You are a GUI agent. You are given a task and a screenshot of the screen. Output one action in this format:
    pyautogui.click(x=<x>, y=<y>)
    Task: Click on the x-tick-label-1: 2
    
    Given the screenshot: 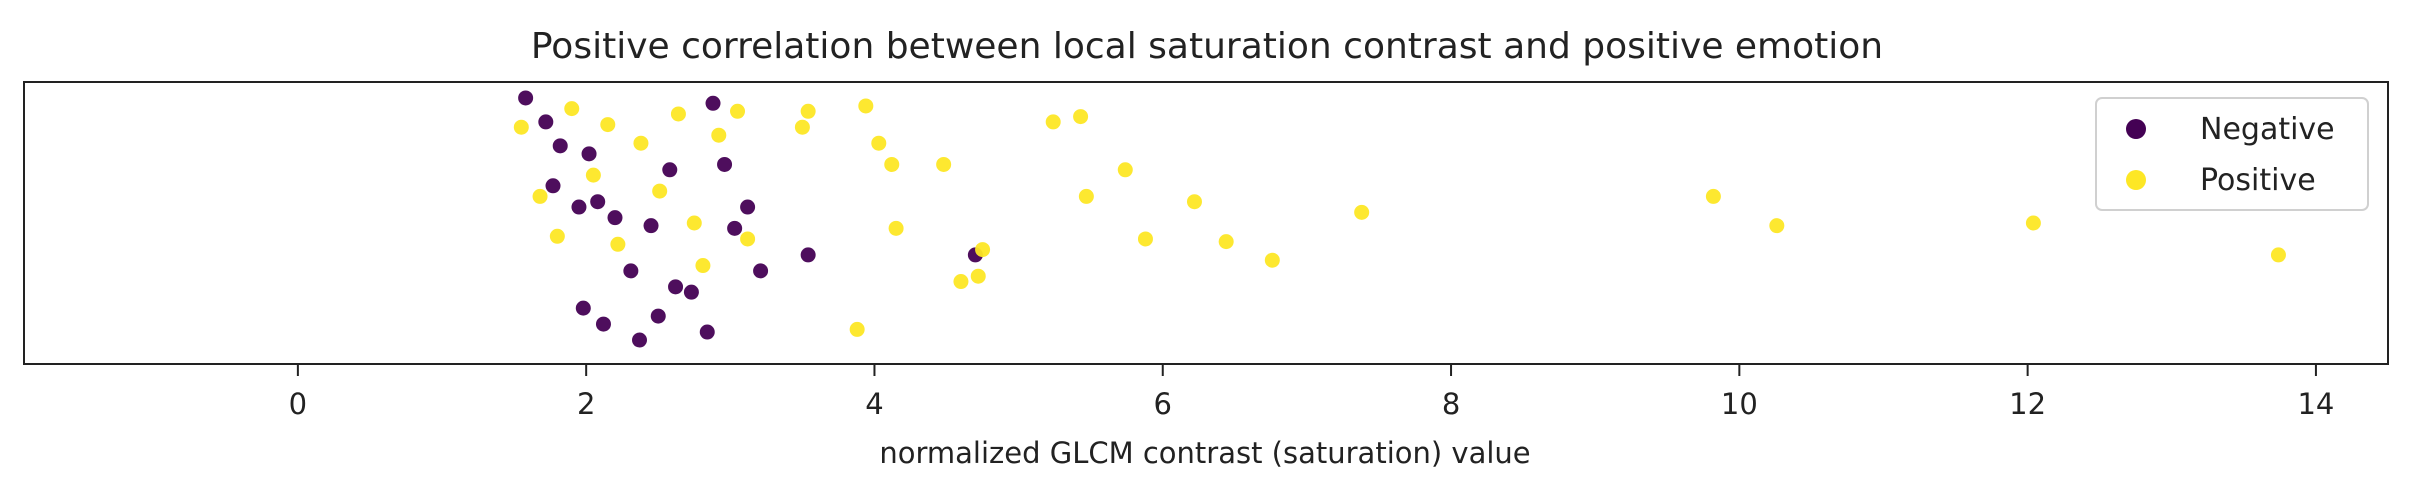 What is the action you would take?
    pyautogui.click(x=586, y=404)
    